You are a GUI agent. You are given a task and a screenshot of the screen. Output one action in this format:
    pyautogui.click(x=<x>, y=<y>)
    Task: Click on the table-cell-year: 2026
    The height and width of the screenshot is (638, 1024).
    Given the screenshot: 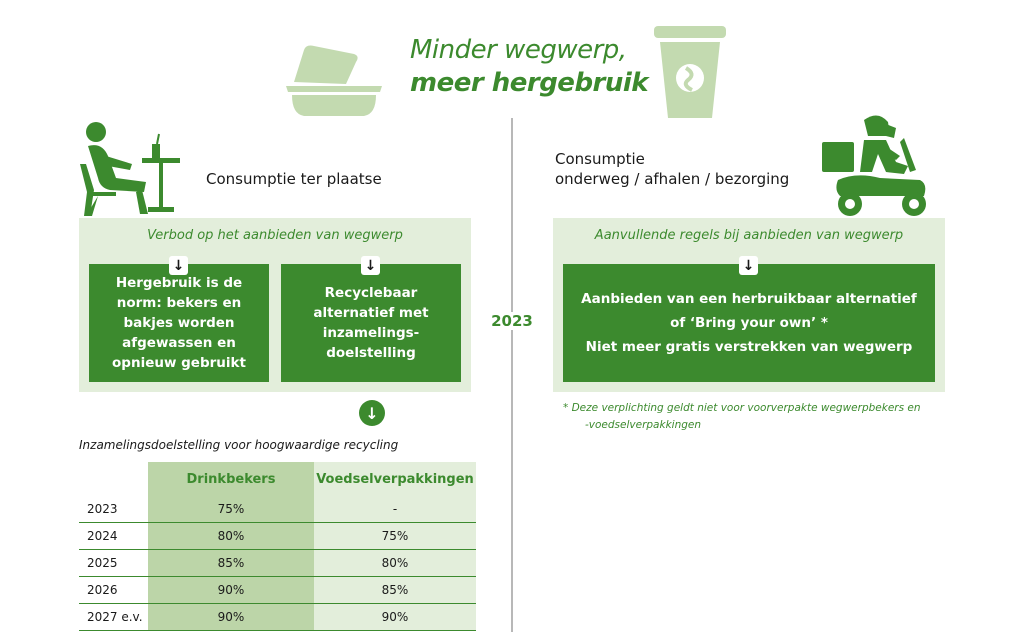 What is the action you would take?
    pyautogui.click(x=113, y=590)
    